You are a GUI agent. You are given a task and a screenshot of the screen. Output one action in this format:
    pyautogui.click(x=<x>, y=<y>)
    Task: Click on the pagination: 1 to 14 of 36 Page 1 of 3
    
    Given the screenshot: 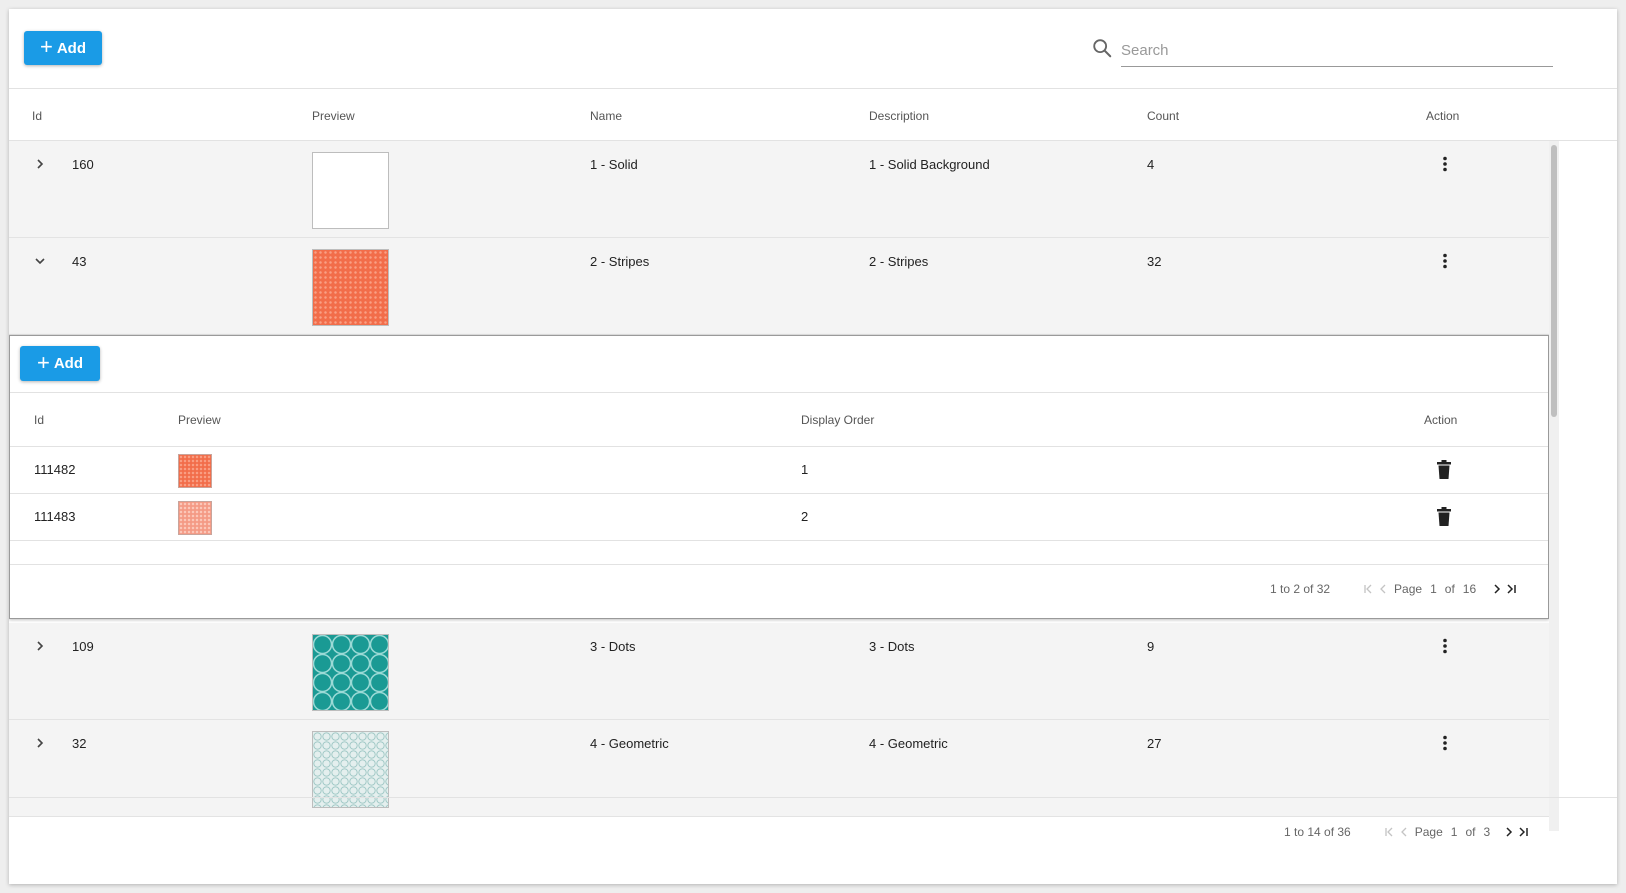 What is the action you would take?
    pyautogui.click(x=1407, y=832)
    